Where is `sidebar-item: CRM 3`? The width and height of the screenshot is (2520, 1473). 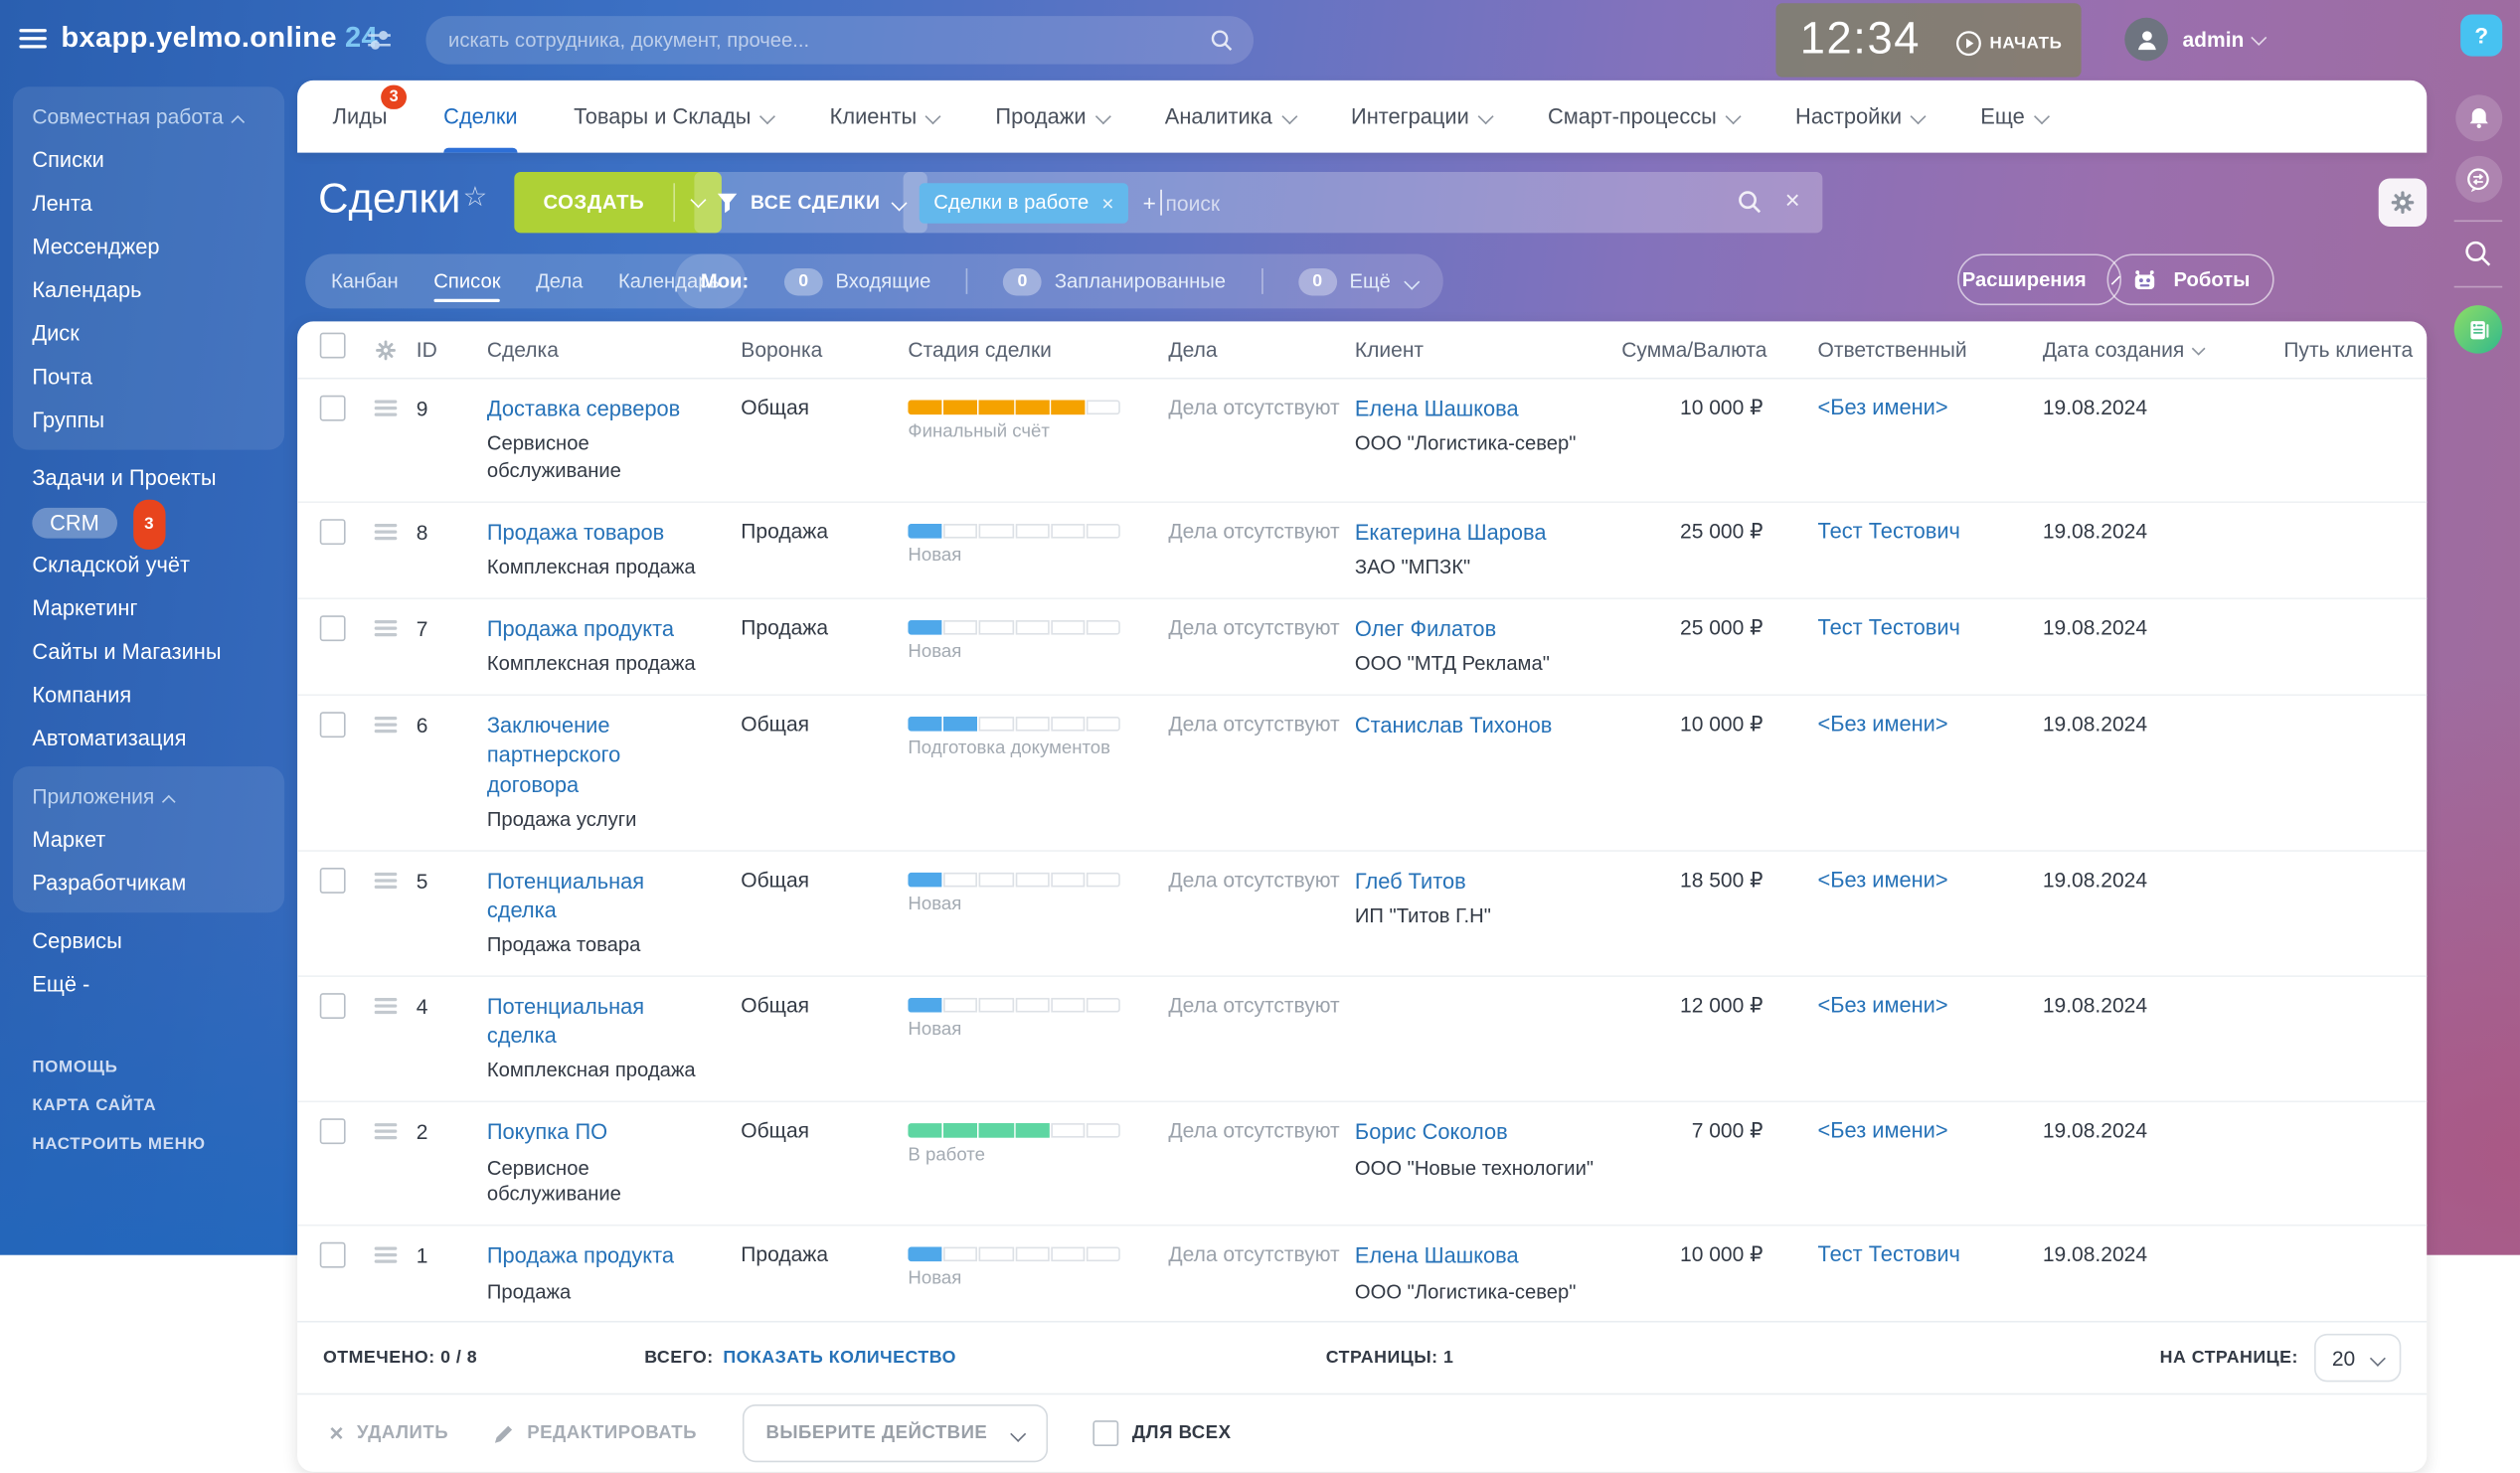 sidebar-item: CRM 3 is located at coordinates (148, 524).